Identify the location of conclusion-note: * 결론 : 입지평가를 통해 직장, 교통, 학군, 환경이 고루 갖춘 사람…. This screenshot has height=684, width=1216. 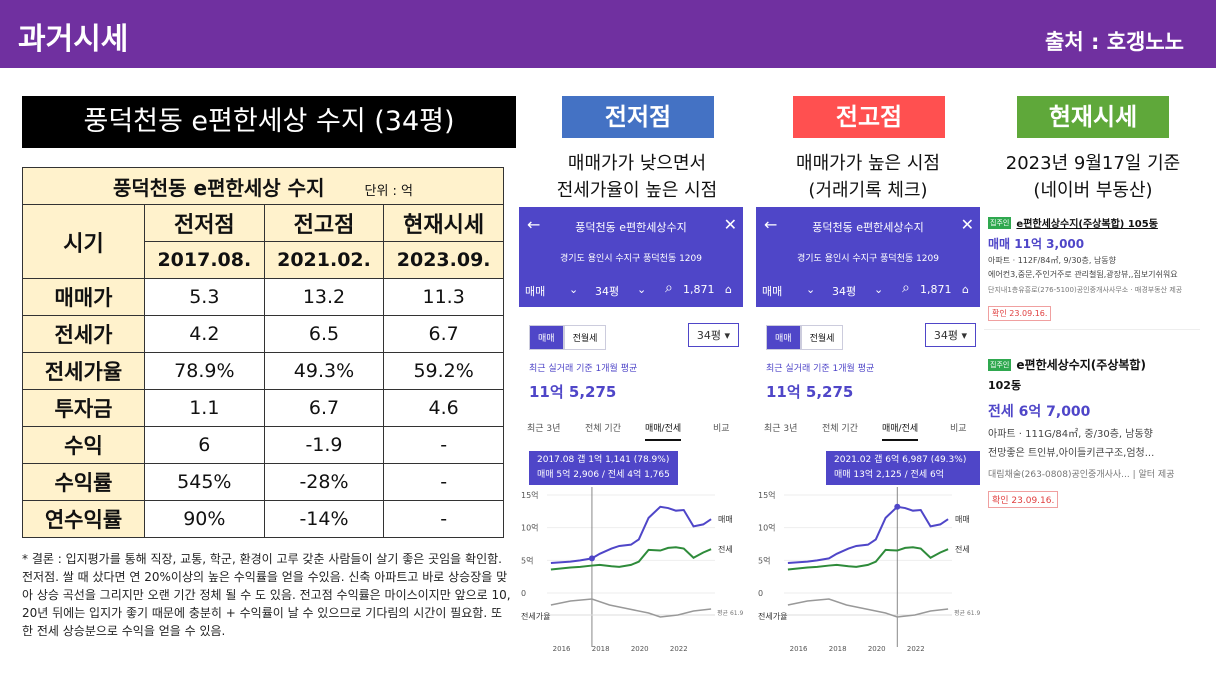
(266, 595).